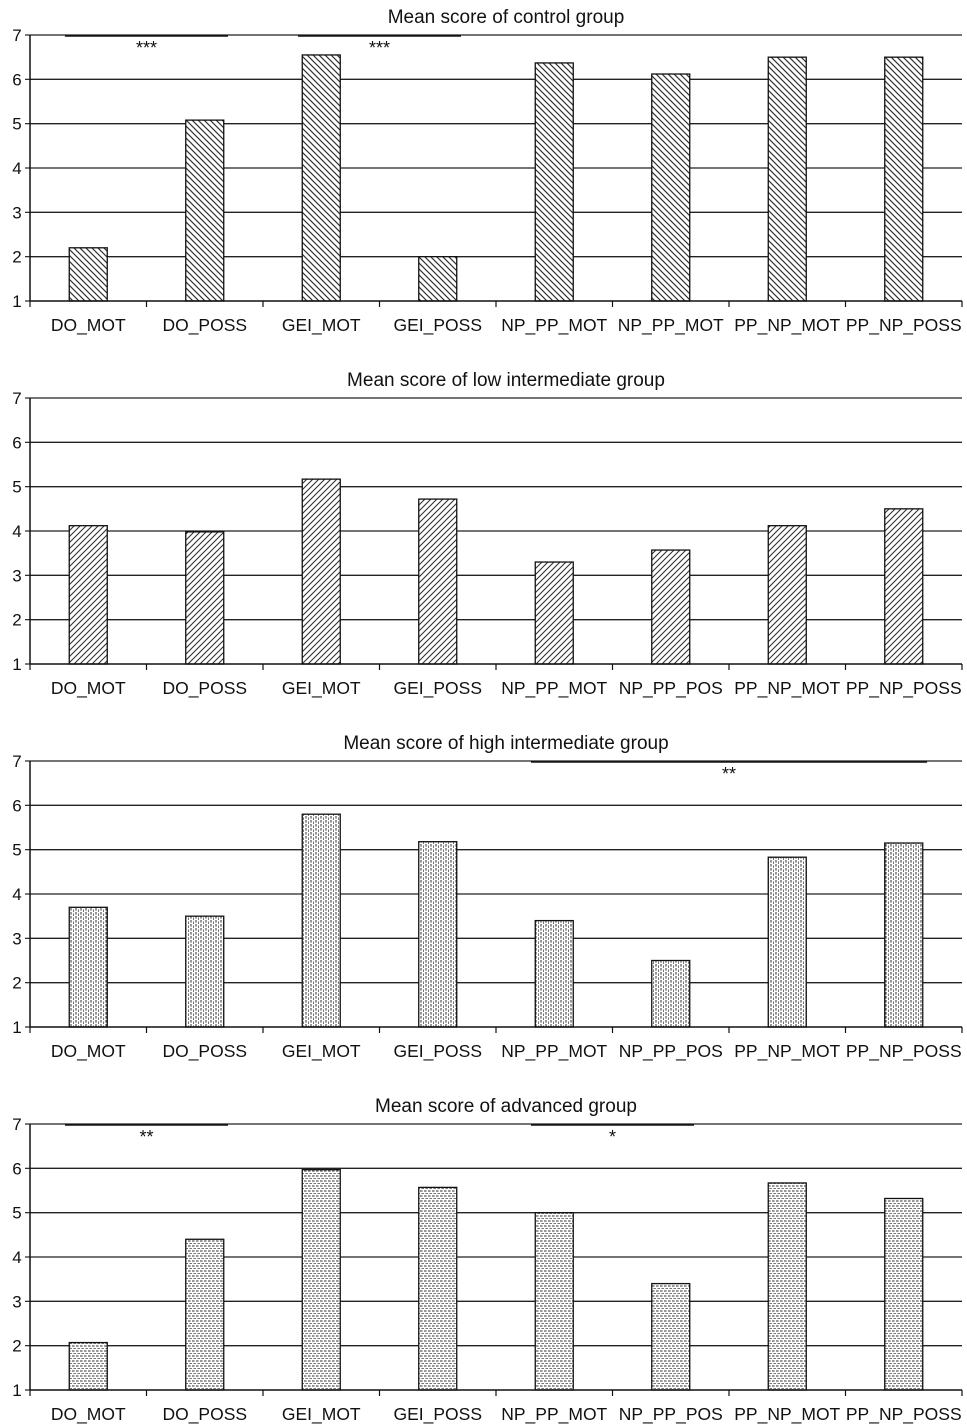 The image size is (967, 1426). Describe the element at coordinates (506, 1106) in the screenshot. I see `chart-title: Mean score of advanced group` at that location.